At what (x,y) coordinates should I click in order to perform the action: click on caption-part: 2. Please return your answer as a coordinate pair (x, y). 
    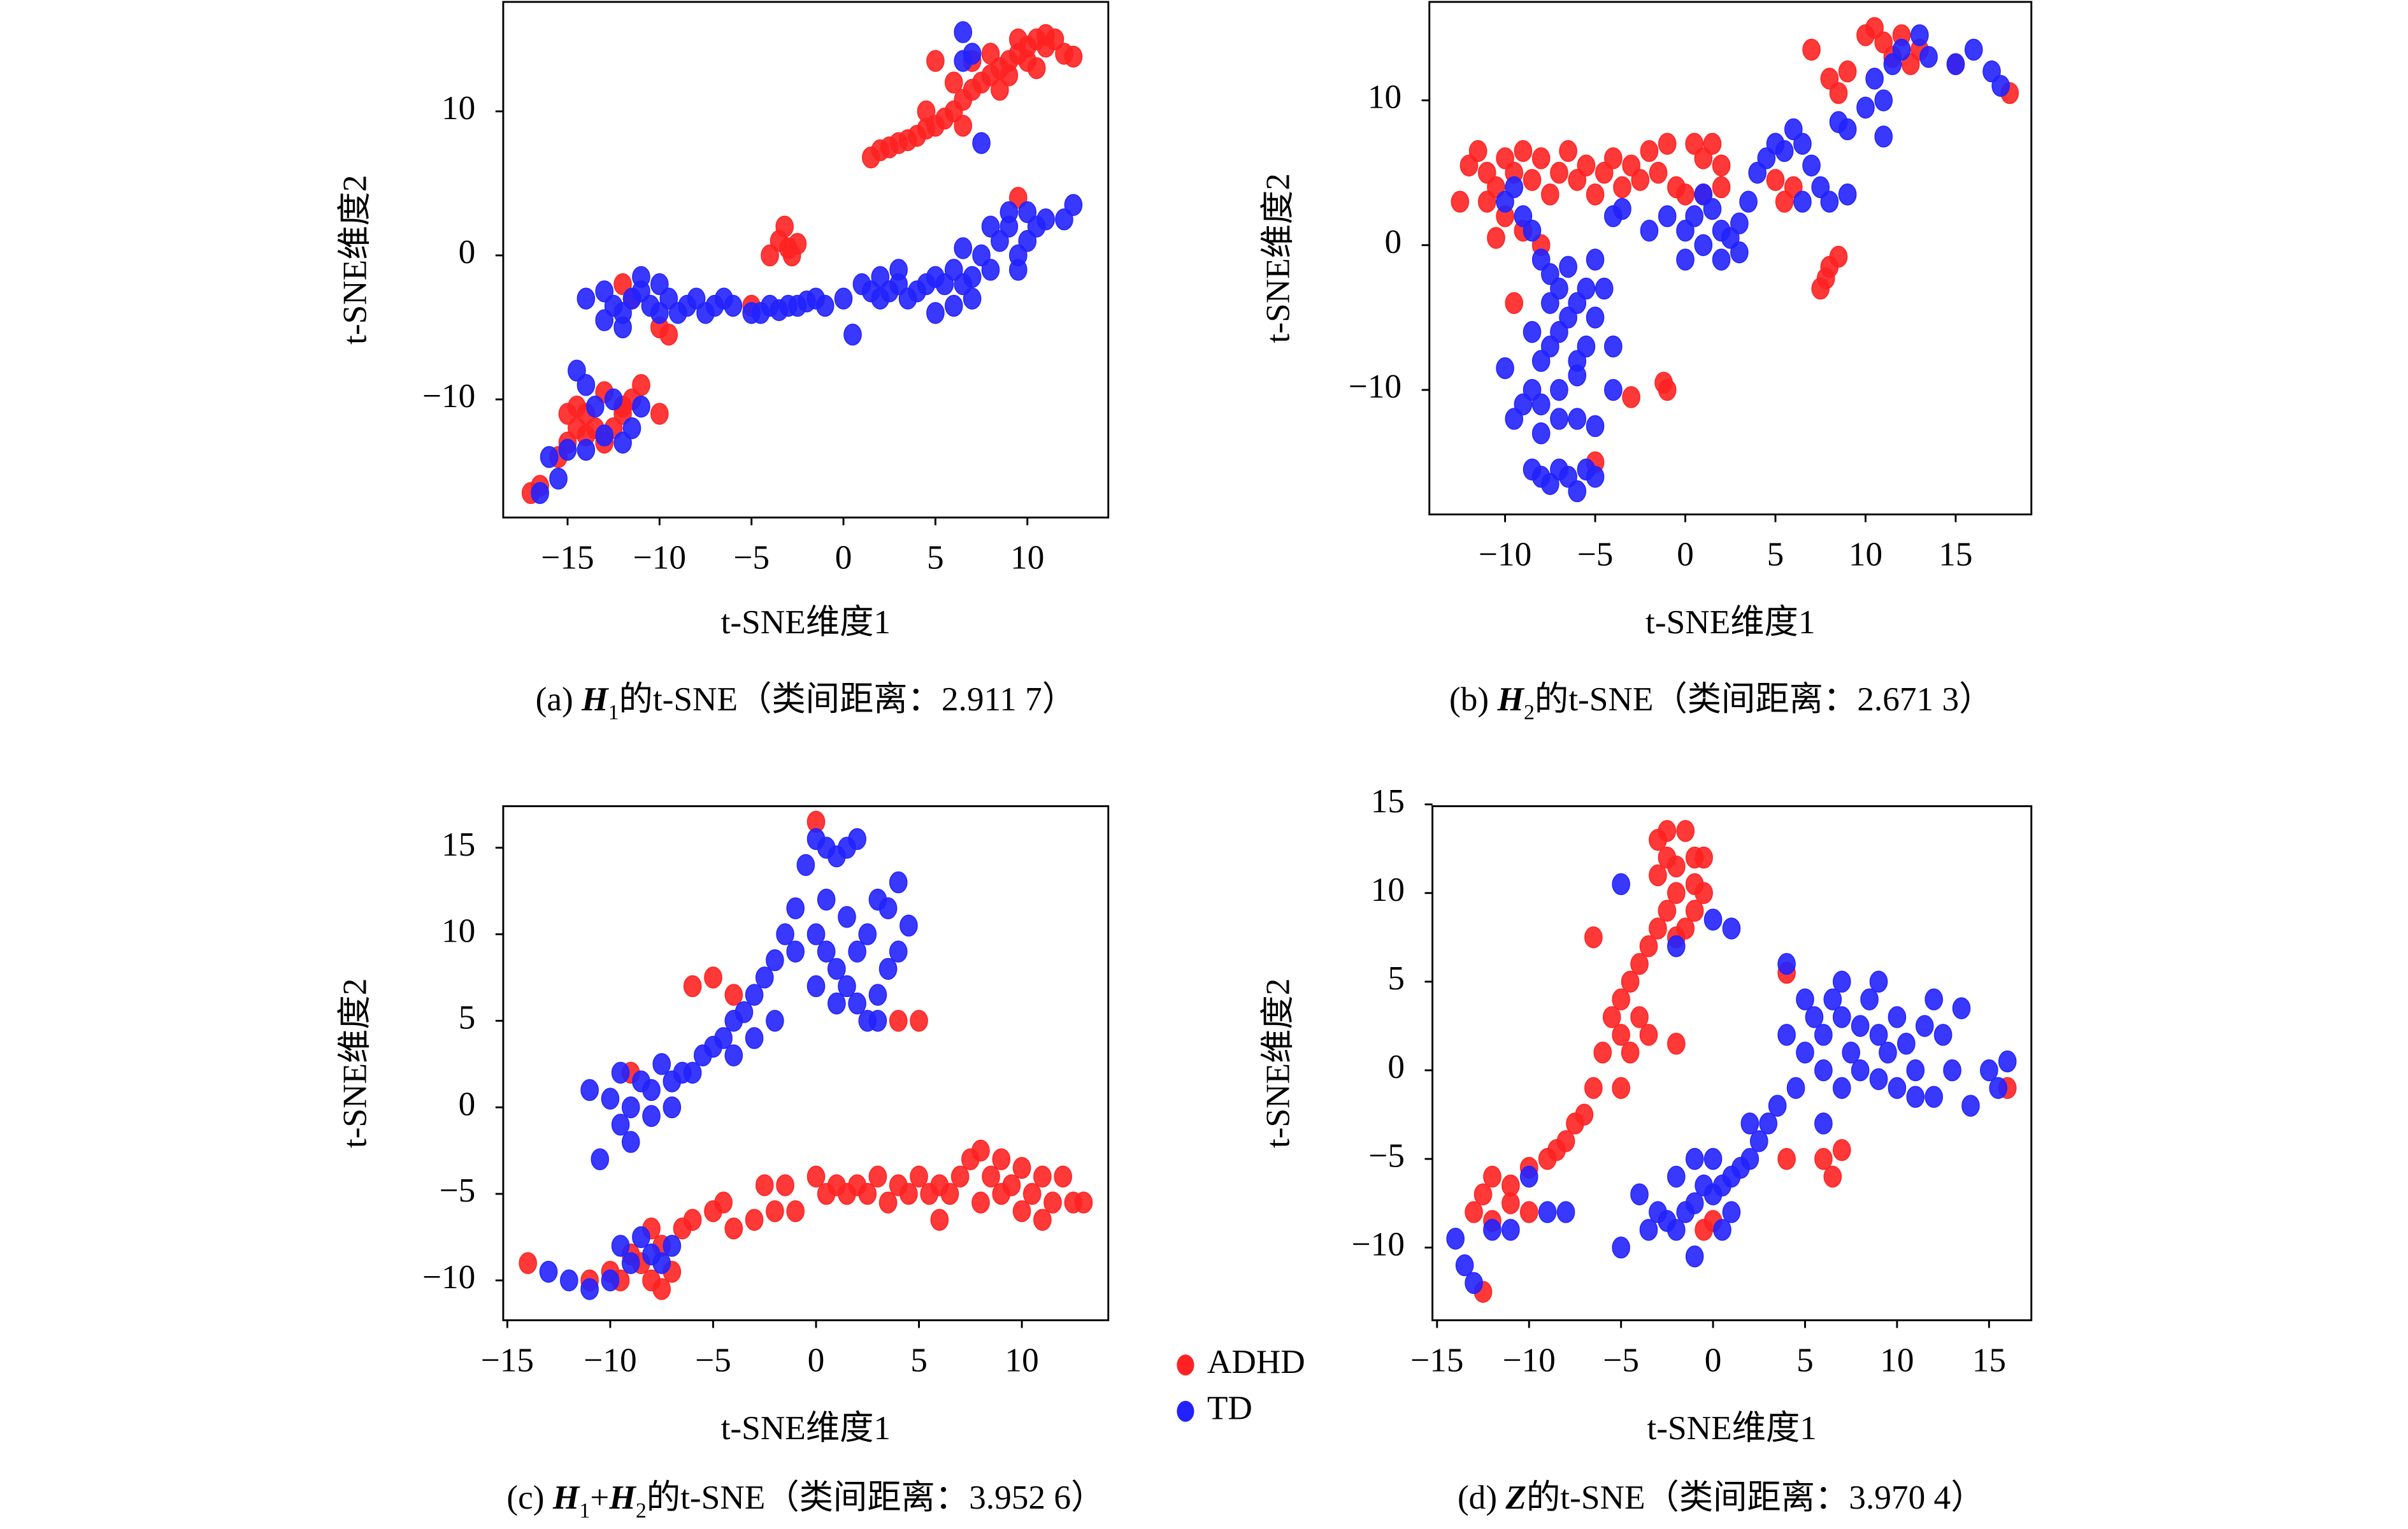
    Looking at the image, I should click on (1529, 713).